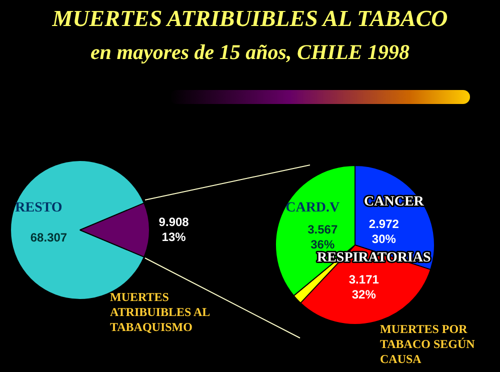  What do you see at coordinates (38, 208) in the screenshot?
I see `slice-label: RESTO` at bounding box center [38, 208].